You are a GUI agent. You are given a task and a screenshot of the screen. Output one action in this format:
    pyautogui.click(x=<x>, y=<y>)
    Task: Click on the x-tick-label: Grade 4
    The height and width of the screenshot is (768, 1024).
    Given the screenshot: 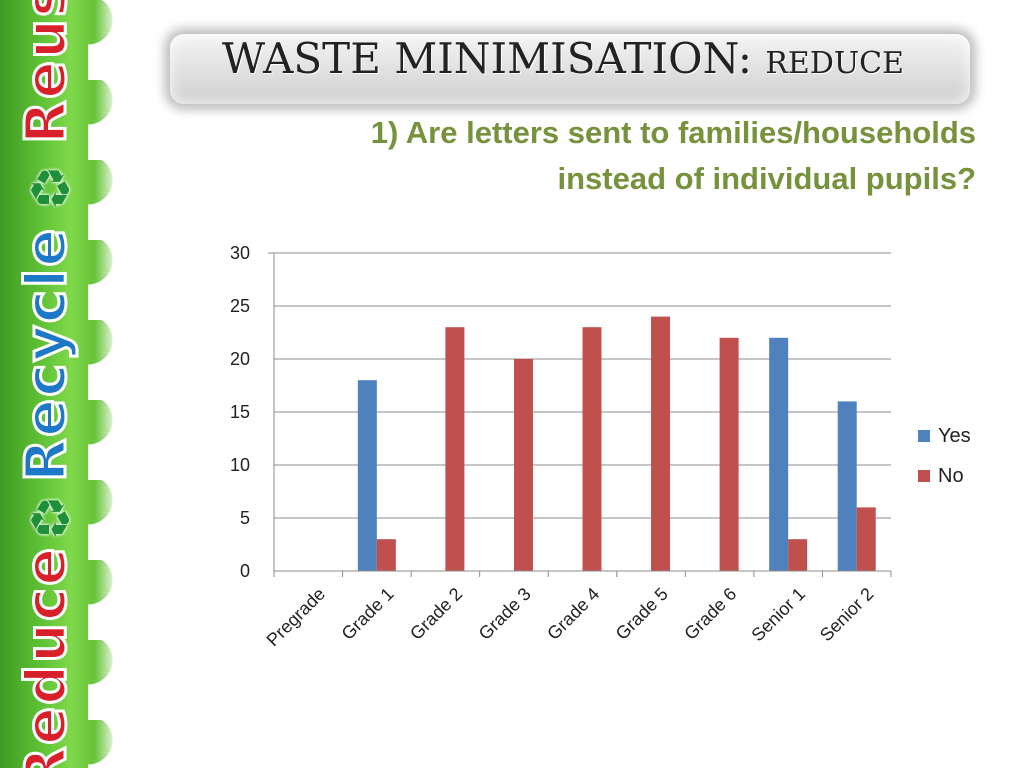 What is the action you would take?
    pyautogui.click(x=573, y=614)
    